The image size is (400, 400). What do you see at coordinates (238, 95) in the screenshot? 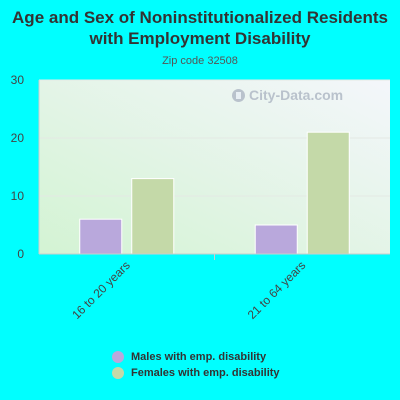
I see `city-data-logo-icon` at bounding box center [238, 95].